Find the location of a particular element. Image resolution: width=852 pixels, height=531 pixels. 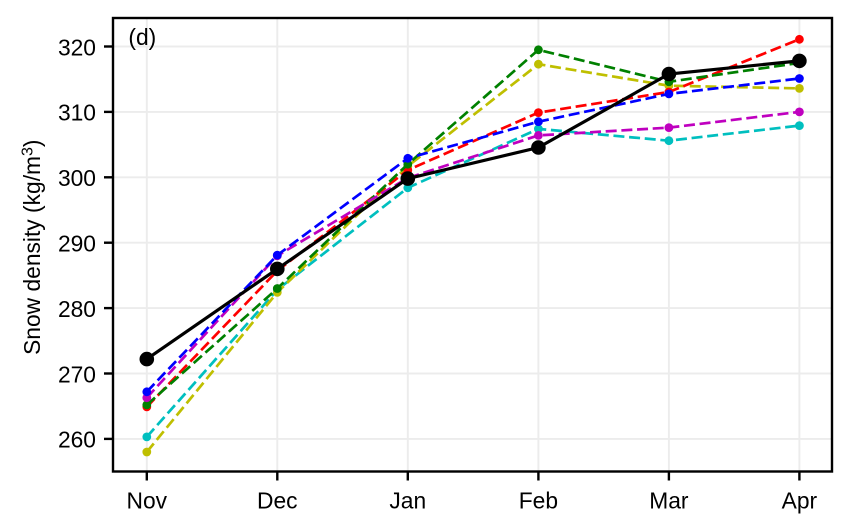

svg-text: 300 is located at coordinates (77, 178).